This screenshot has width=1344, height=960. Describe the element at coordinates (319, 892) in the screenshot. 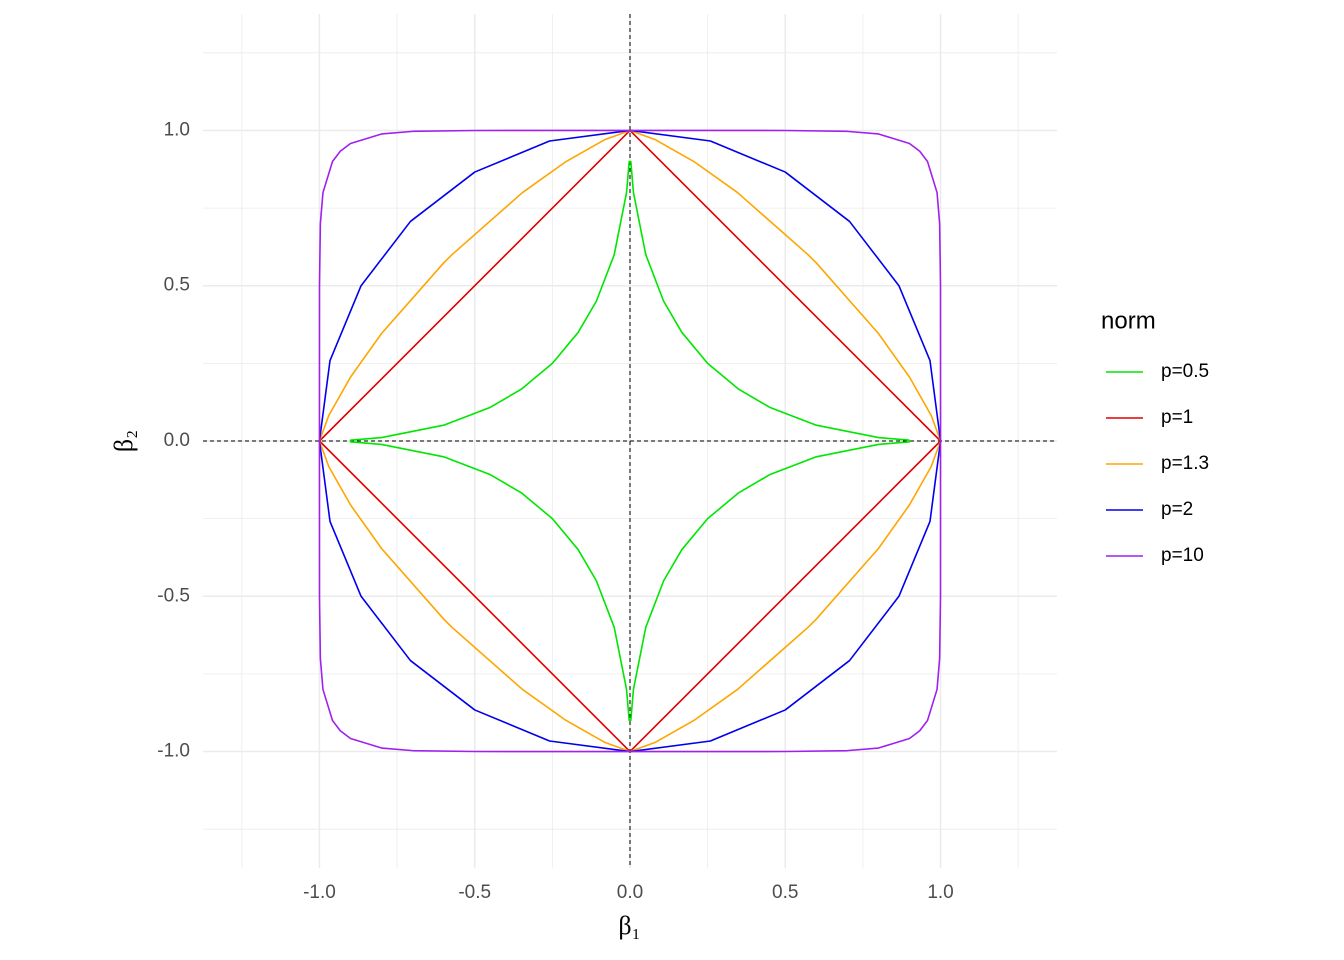

I see `x-tick-label: -1.0` at that location.